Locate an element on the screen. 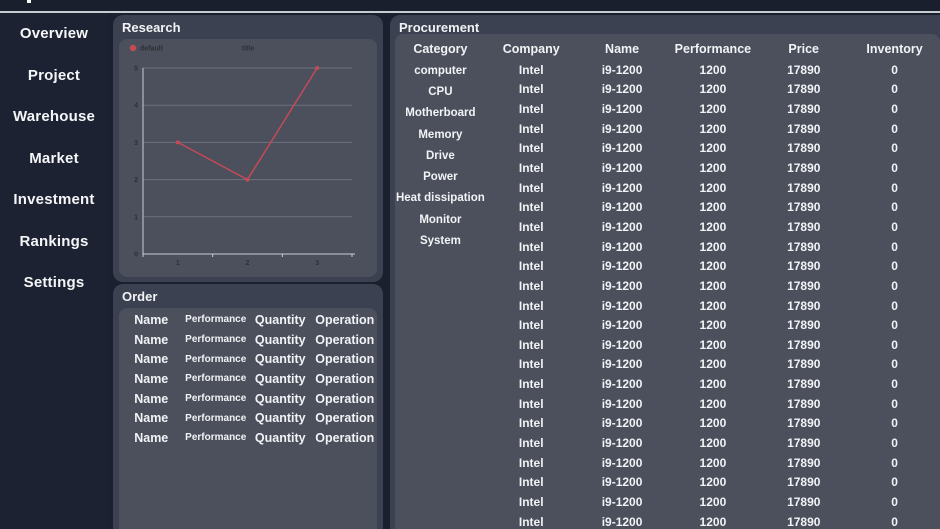 Image resolution: width=940 pixels, height=529 pixels. sidebar-item: Investment is located at coordinates (54, 200).